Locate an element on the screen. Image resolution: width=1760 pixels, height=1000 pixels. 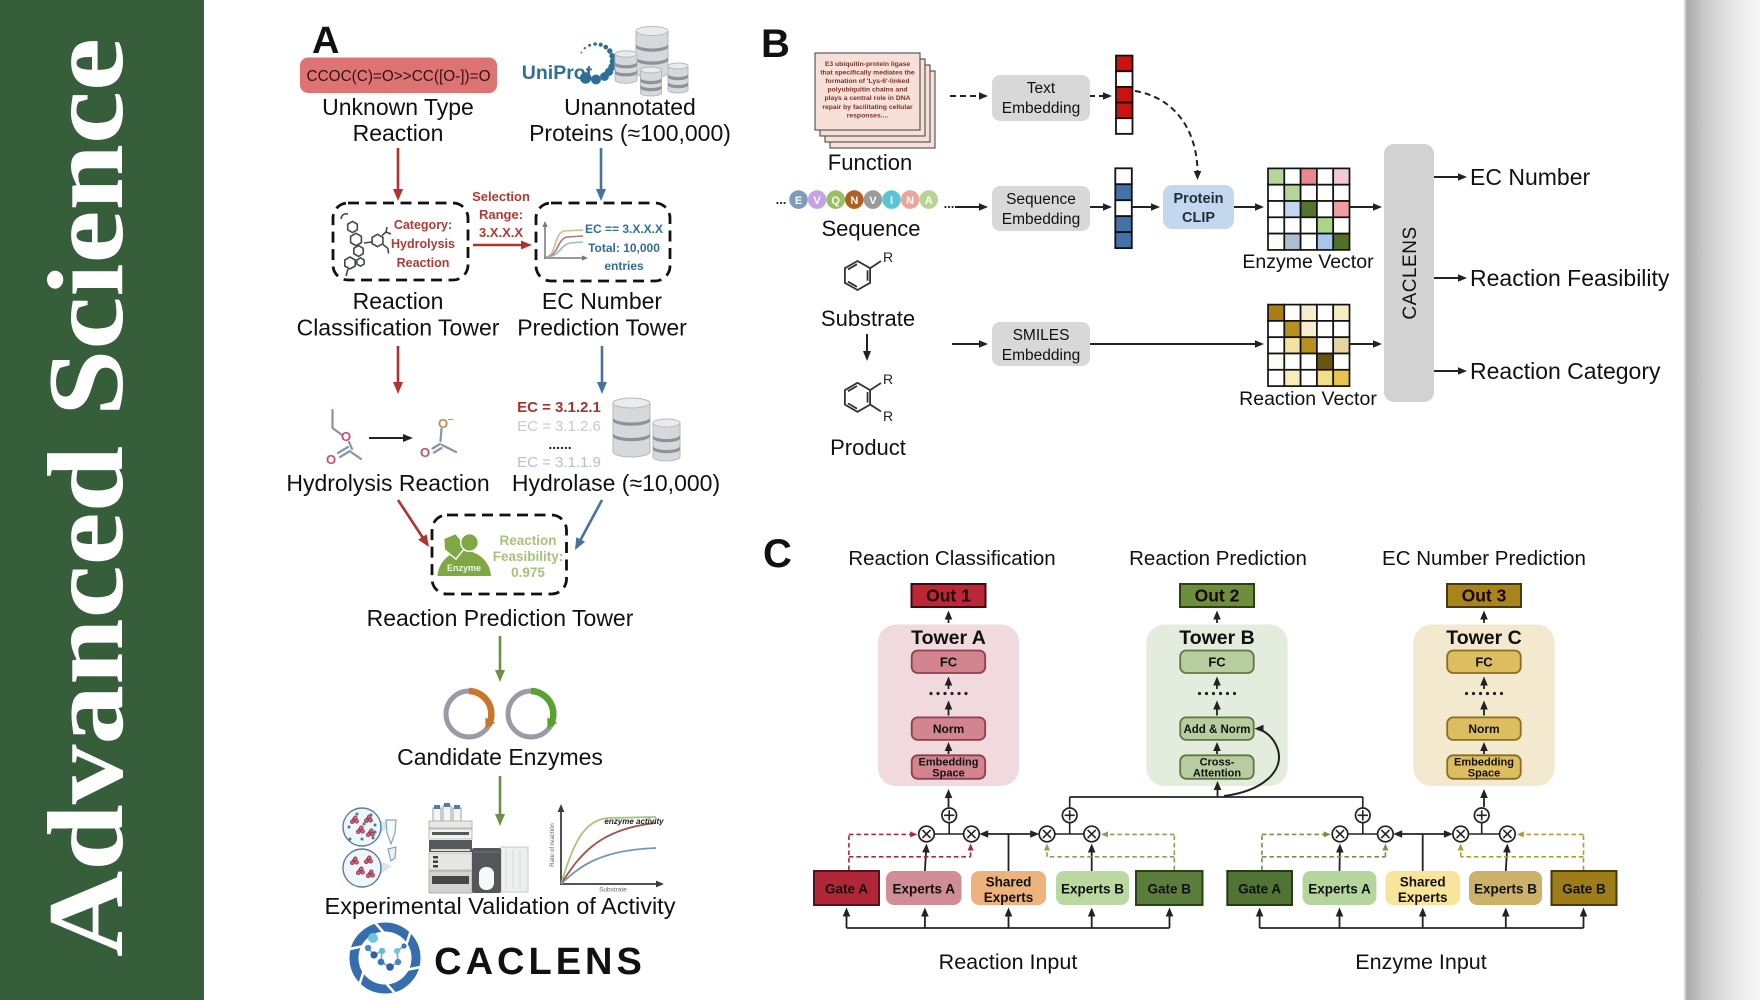
svg-text: Substrate is located at coordinates (868, 318).